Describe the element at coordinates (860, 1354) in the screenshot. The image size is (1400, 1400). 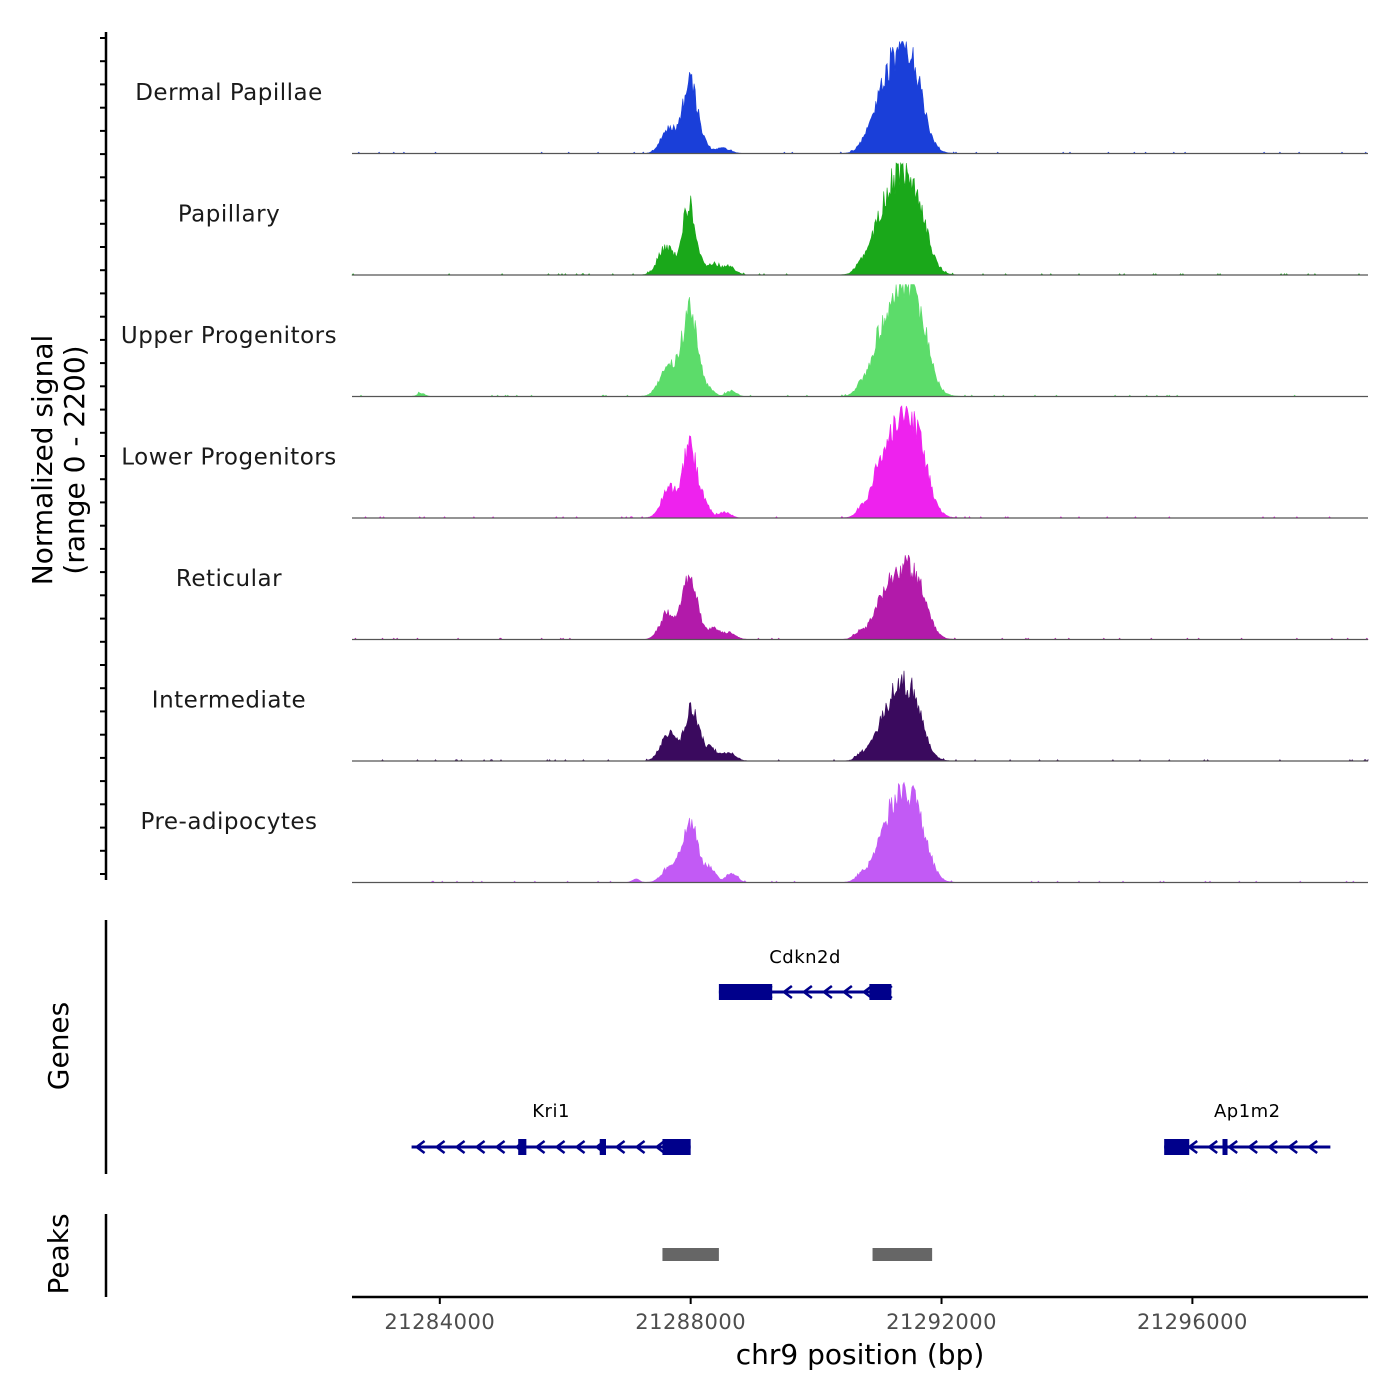
I see `x-axis-label: chr9 position (bp)` at that location.